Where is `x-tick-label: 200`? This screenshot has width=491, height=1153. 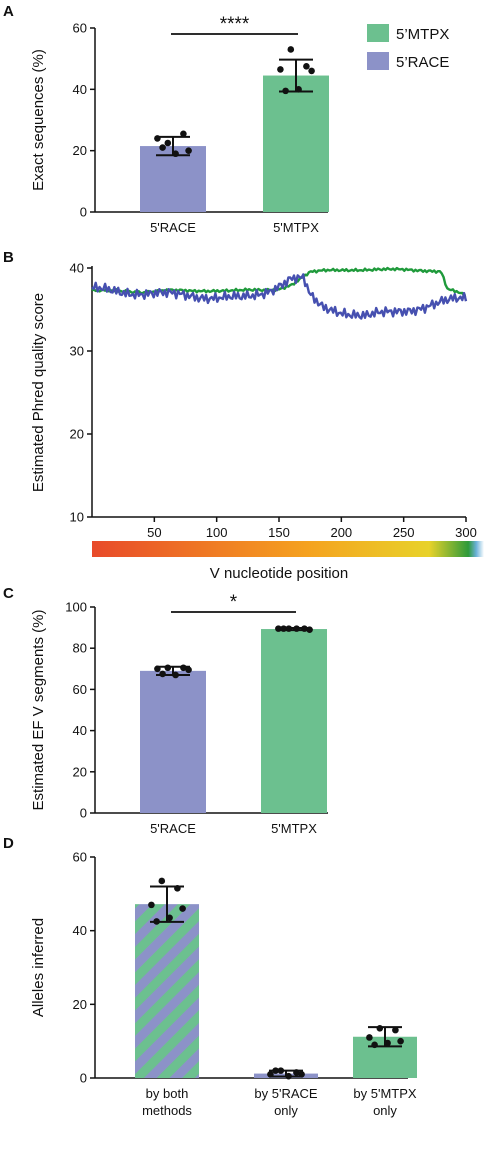
x-tick-label: 200 is located at coordinates (341, 532).